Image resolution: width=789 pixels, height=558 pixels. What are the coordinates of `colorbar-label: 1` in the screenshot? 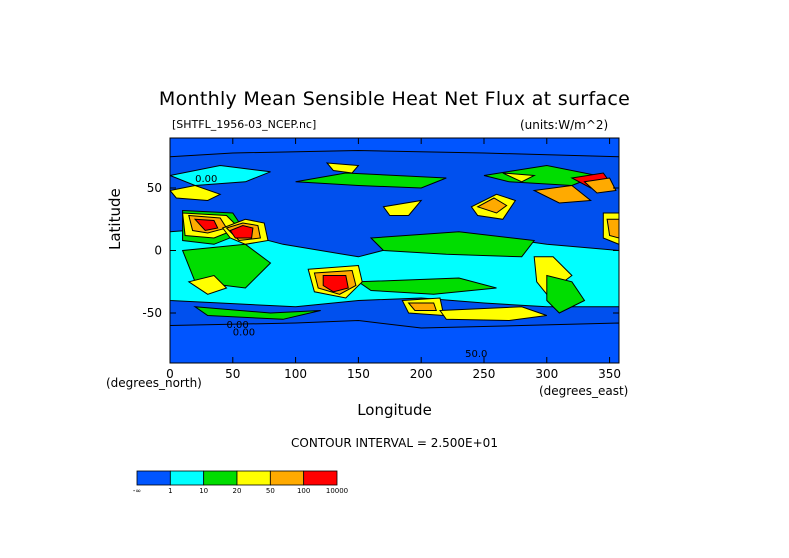 It's located at (170, 491).